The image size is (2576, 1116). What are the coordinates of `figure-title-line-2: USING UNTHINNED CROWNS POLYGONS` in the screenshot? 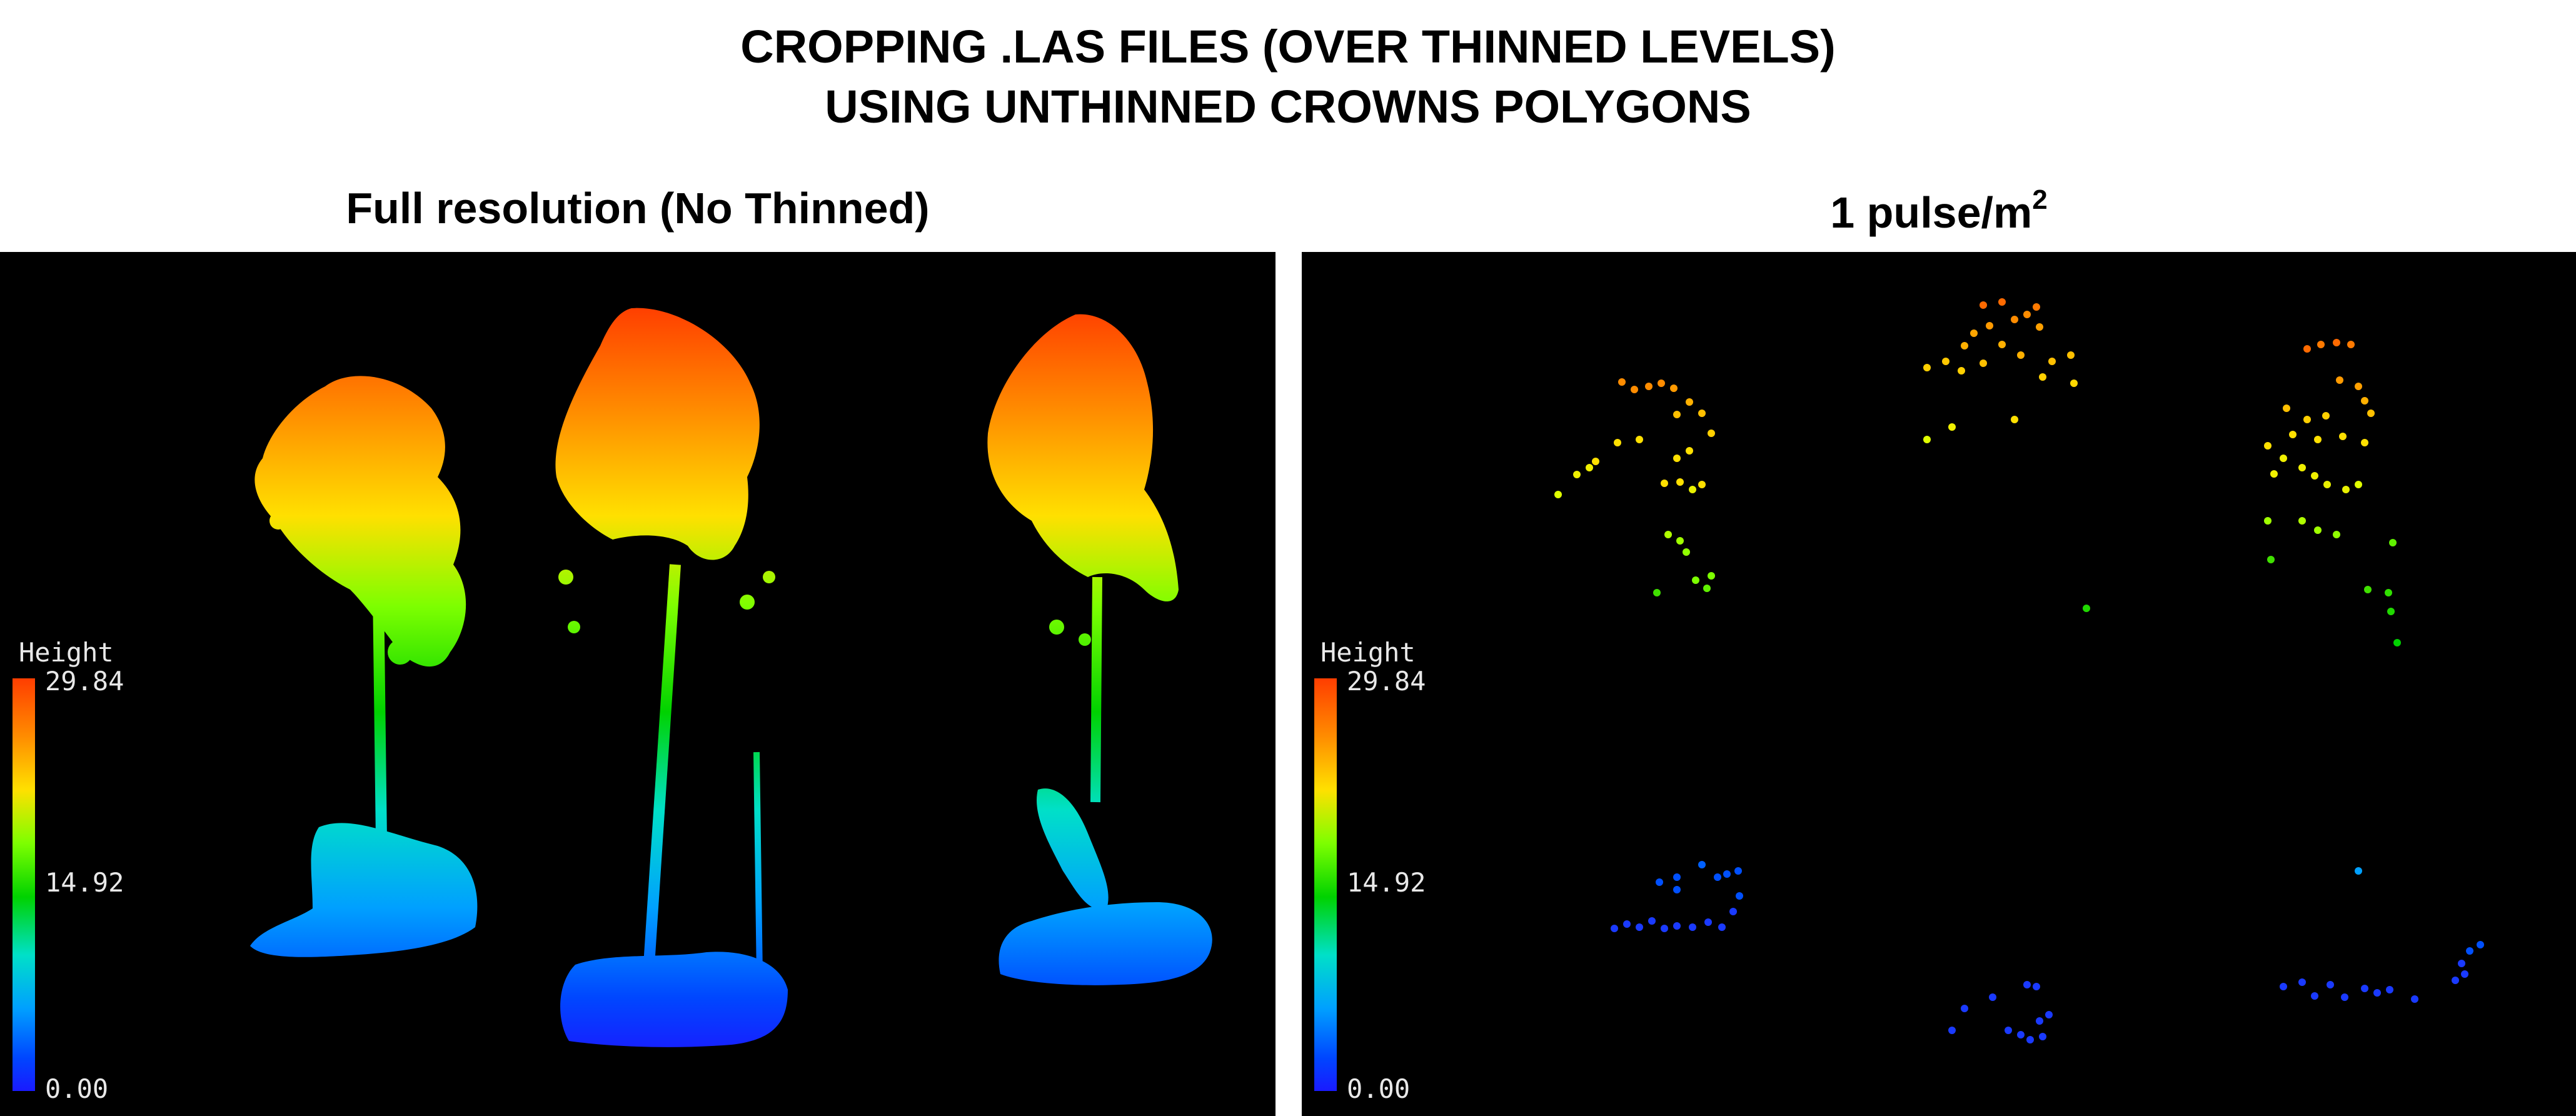 It's located at (1288, 107).